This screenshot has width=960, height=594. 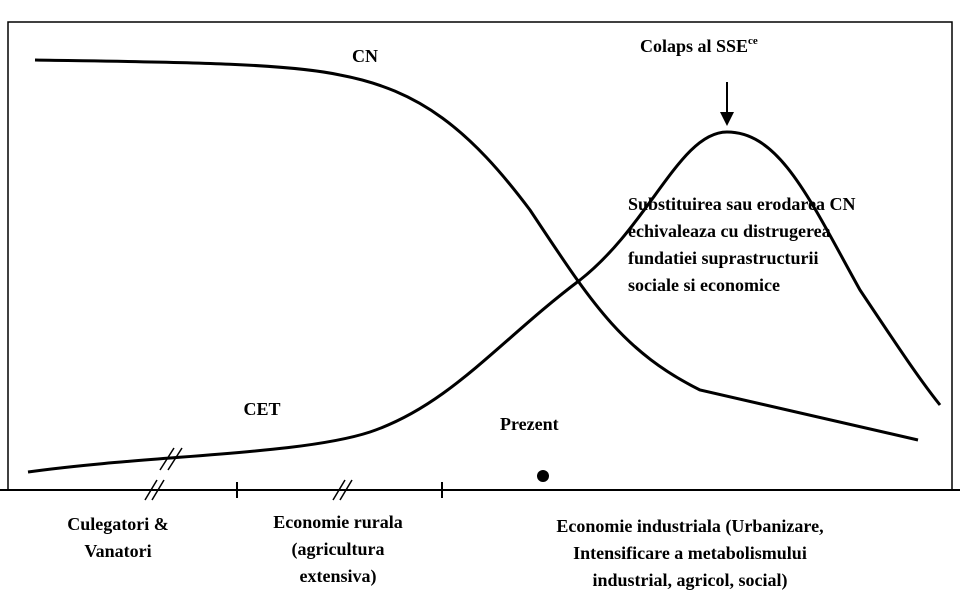 I want to click on era-label: industrial, agricol, social), so click(x=690, y=580).